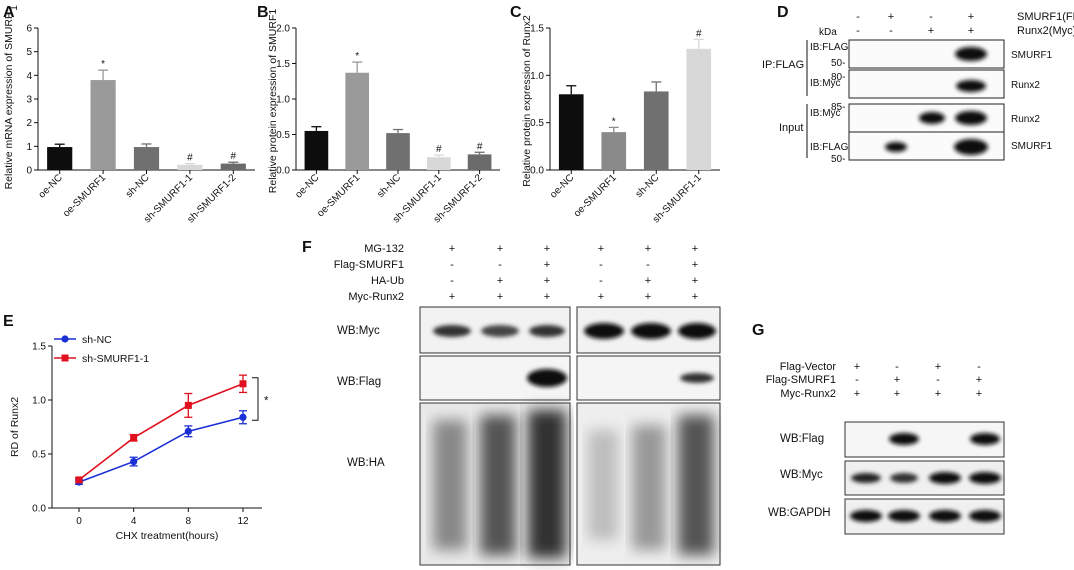 This screenshot has height=570, width=1074. What do you see at coordinates (115, 359) in the screenshot?
I see `legend-label: sh-SMURF1-1` at bounding box center [115, 359].